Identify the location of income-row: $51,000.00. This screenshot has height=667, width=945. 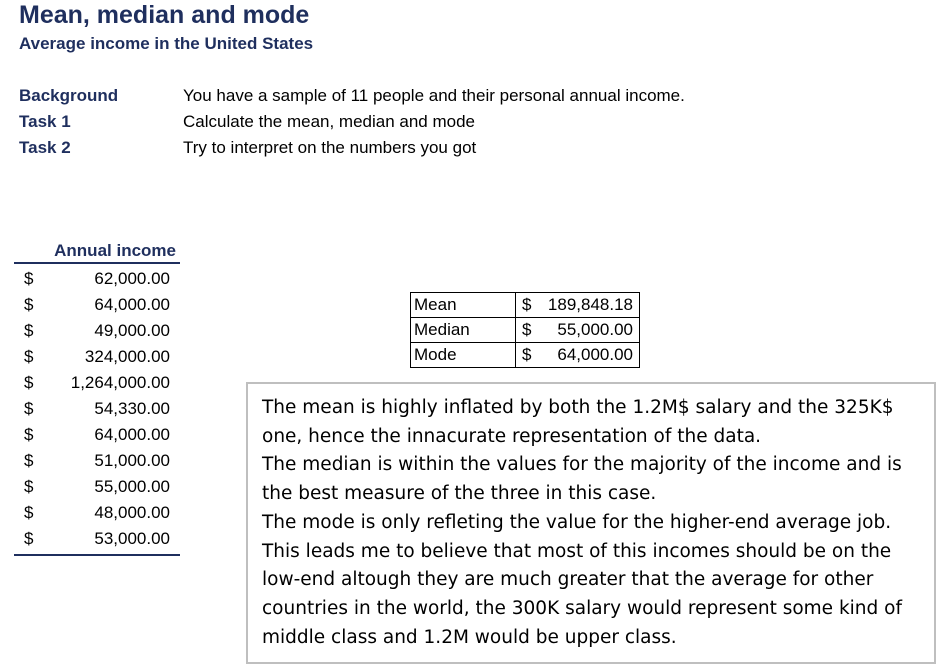
(97, 461).